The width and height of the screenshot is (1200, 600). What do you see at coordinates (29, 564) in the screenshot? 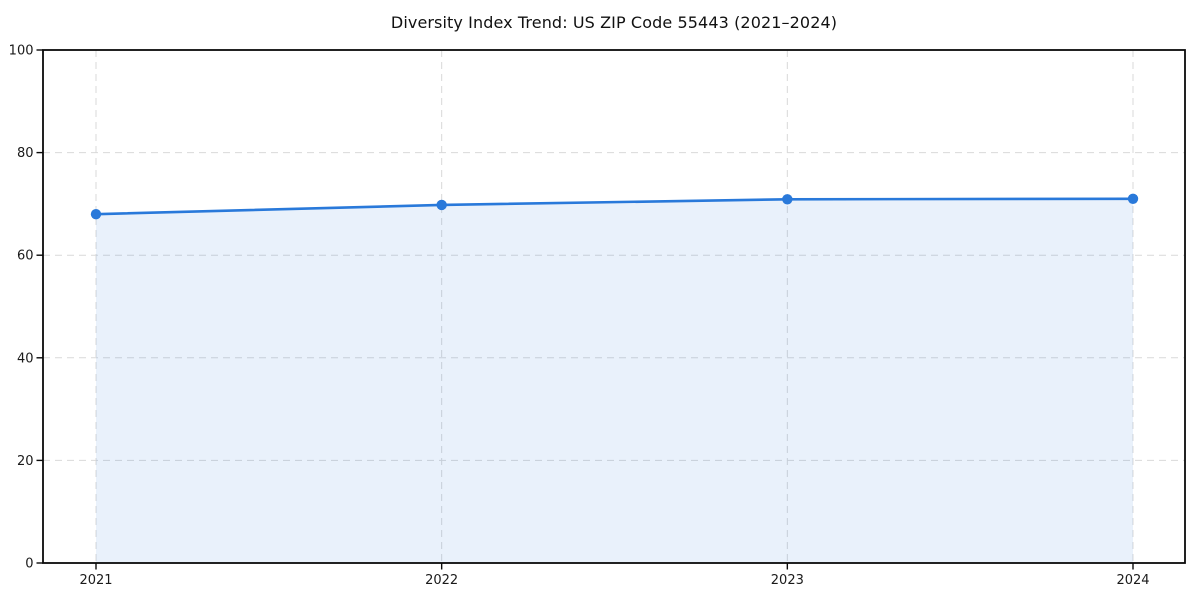
I see `y-tick-label: 0` at bounding box center [29, 564].